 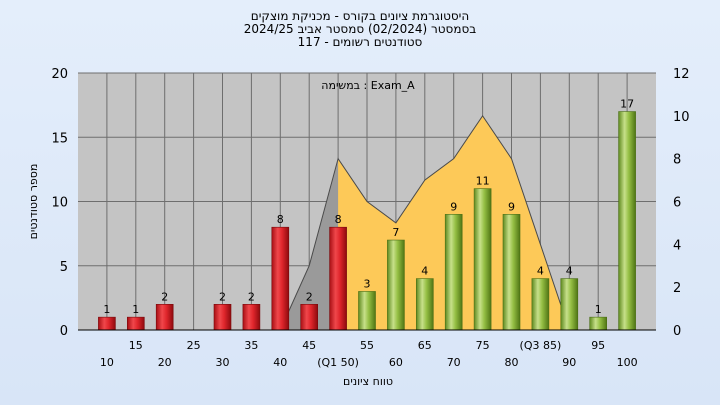 I want to click on x-tick-label-upper: 35, so click(x=251, y=345).